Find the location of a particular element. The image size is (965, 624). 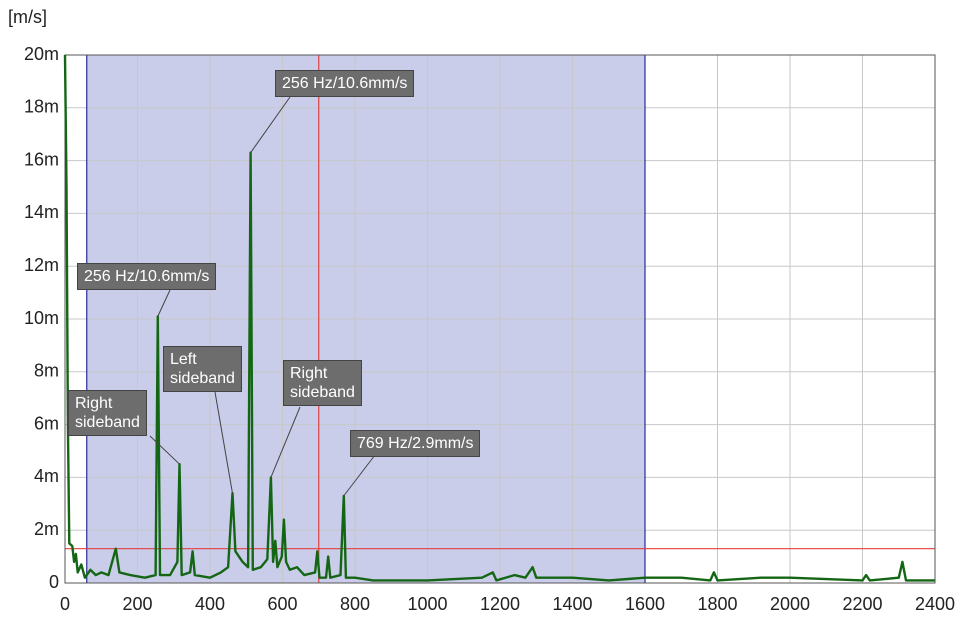

x-tick-label: 1800 is located at coordinates (717, 604).